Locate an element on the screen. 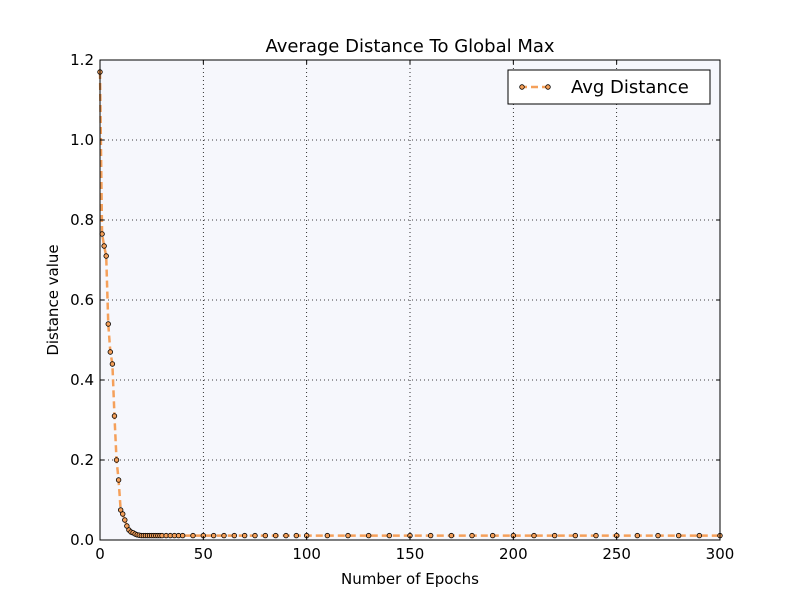 This screenshot has height=600, width=800. legend: Avg Distance is located at coordinates (609, 87).